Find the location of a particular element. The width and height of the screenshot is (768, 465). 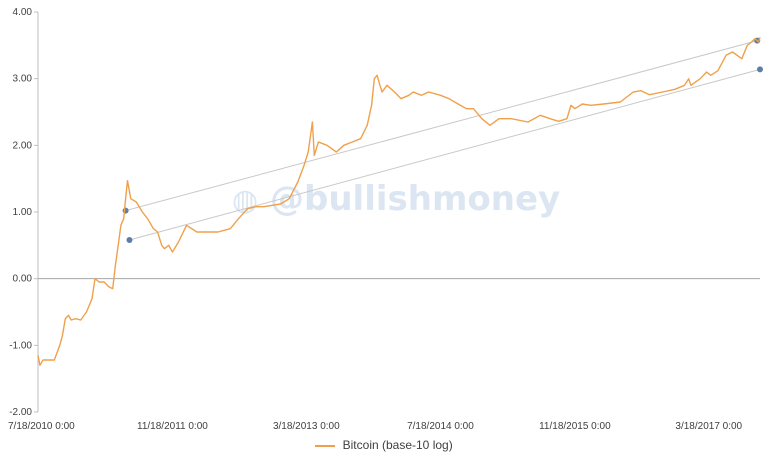

watermark-icon: ◍ is located at coordinates (245, 200).